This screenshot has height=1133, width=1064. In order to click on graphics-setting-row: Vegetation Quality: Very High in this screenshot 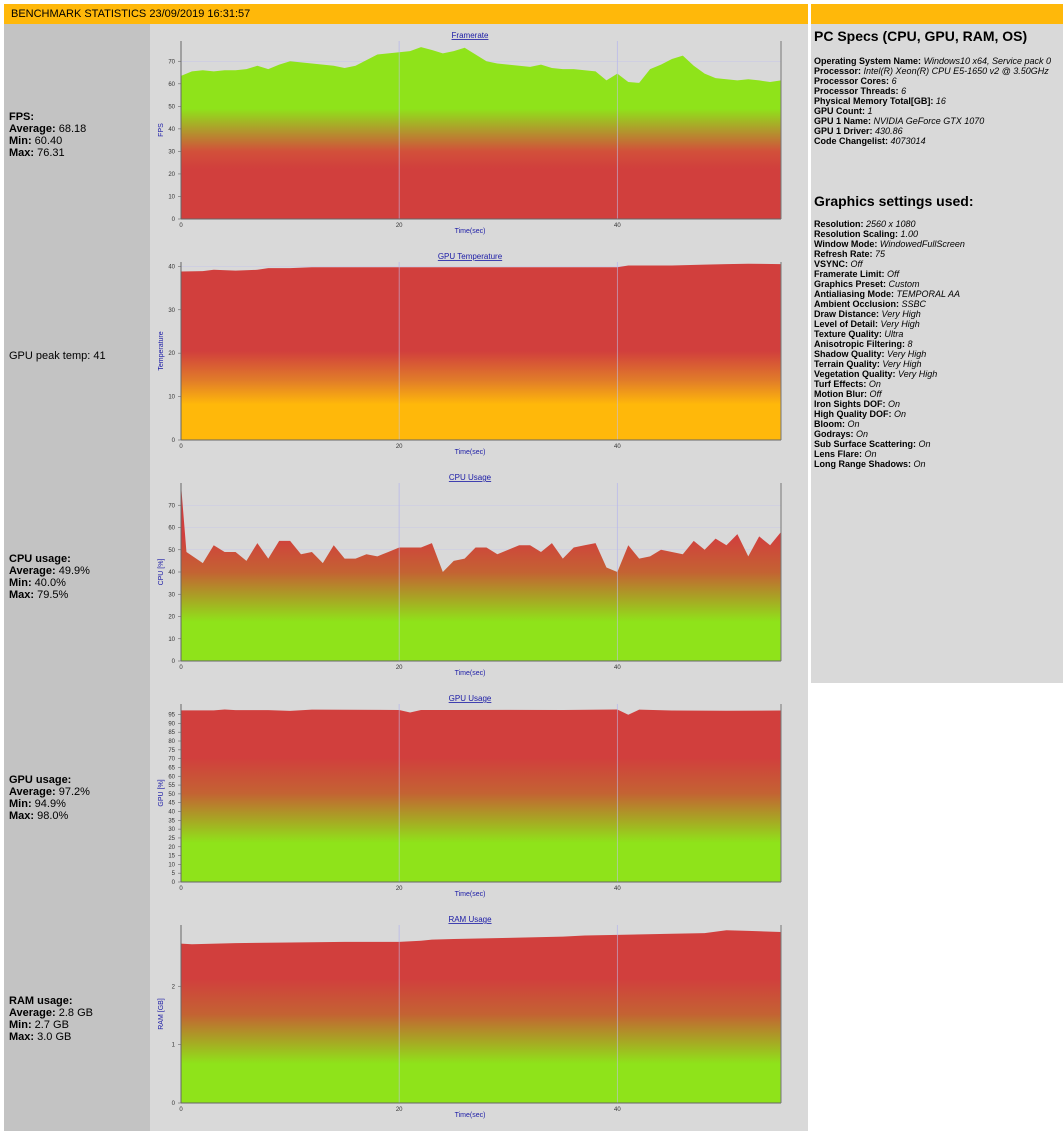, I will do `click(937, 374)`.